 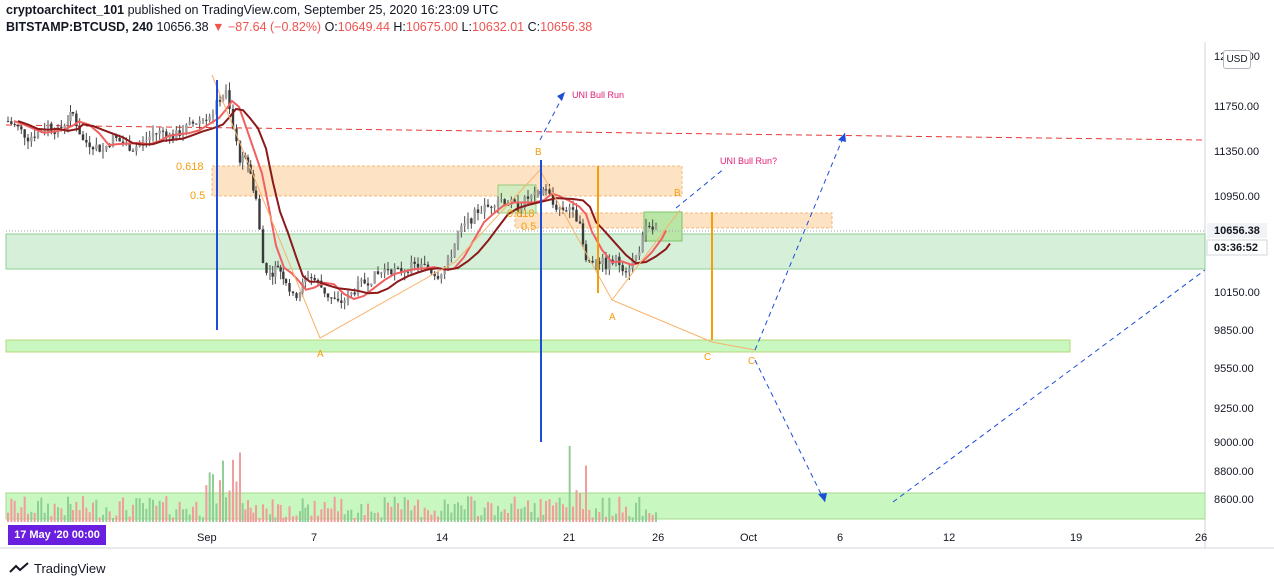 What do you see at coordinates (314, 538) in the screenshot?
I see `x-tick-7: 7` at bounding box center [314, 538].